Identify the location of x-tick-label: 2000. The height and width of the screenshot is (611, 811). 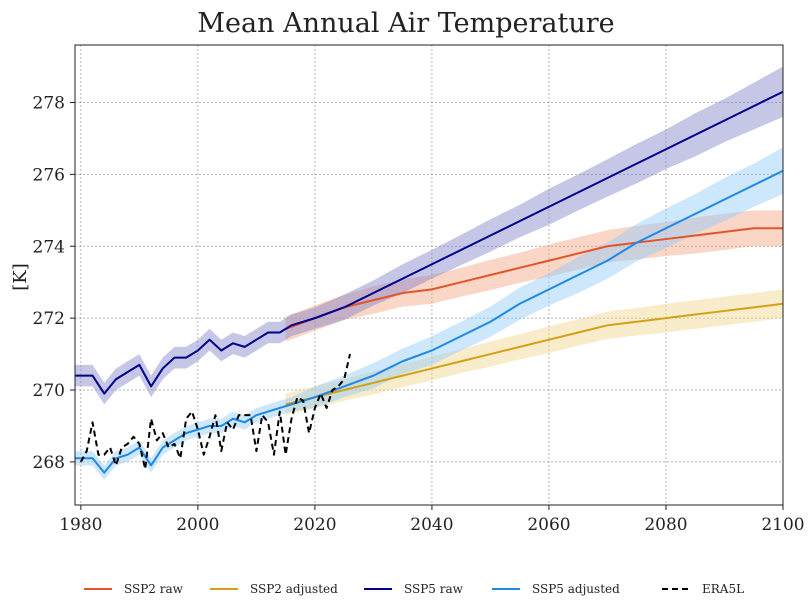
(197, 525).